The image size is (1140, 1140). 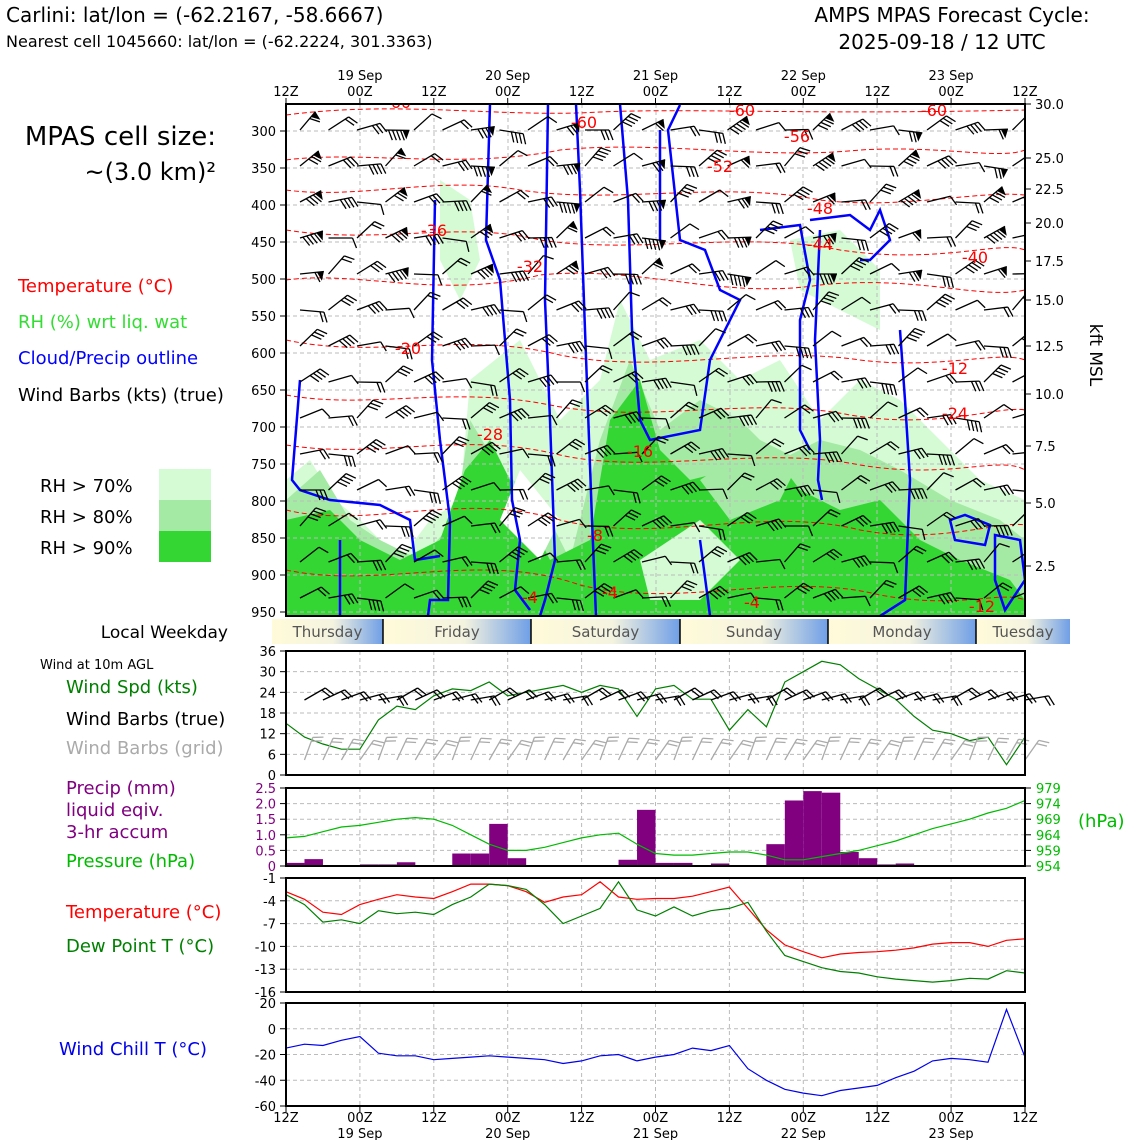 What do you see at coordinates (820, 244) in the screenshot?
I see `temp-contour-label: -44` at bounding box center [820, 244].